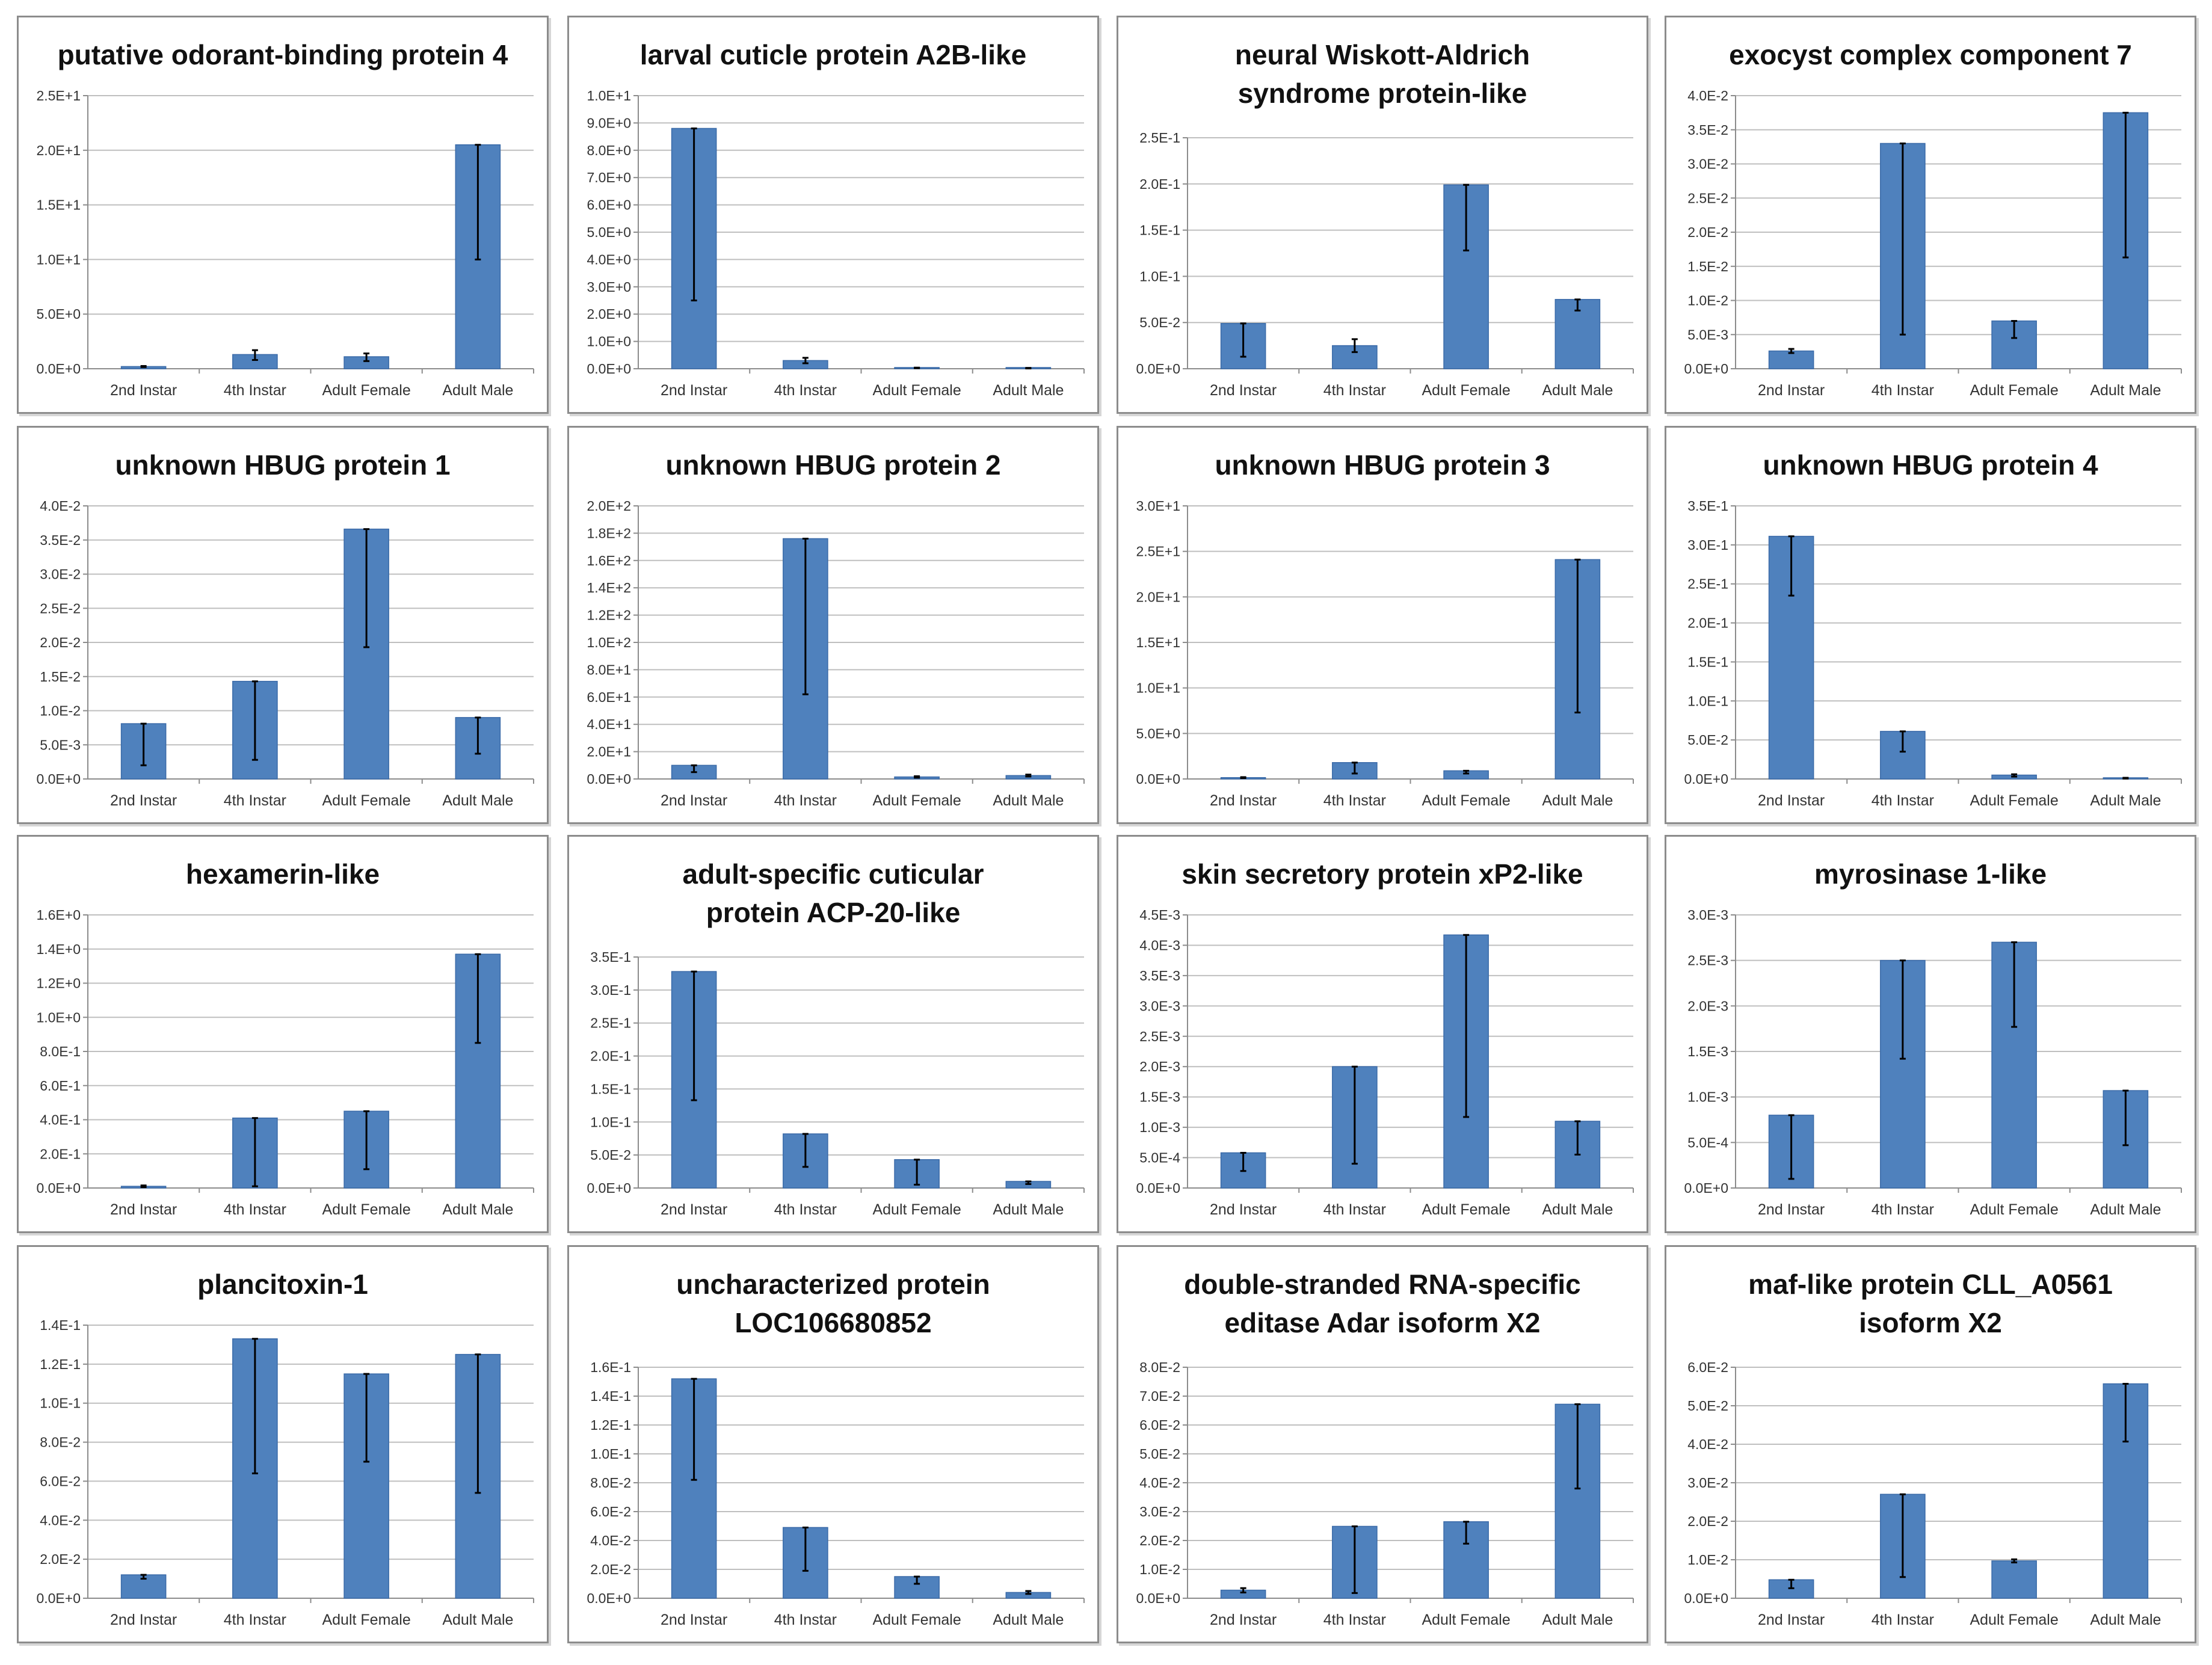 This screenshot has height=1665, width=2212. I want to click on chart-title: syndrome protein-like, so click(1382, 93).